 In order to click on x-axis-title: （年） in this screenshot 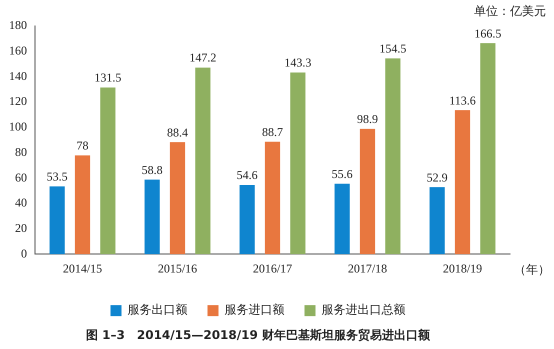, I will do `click(532, 269)`.